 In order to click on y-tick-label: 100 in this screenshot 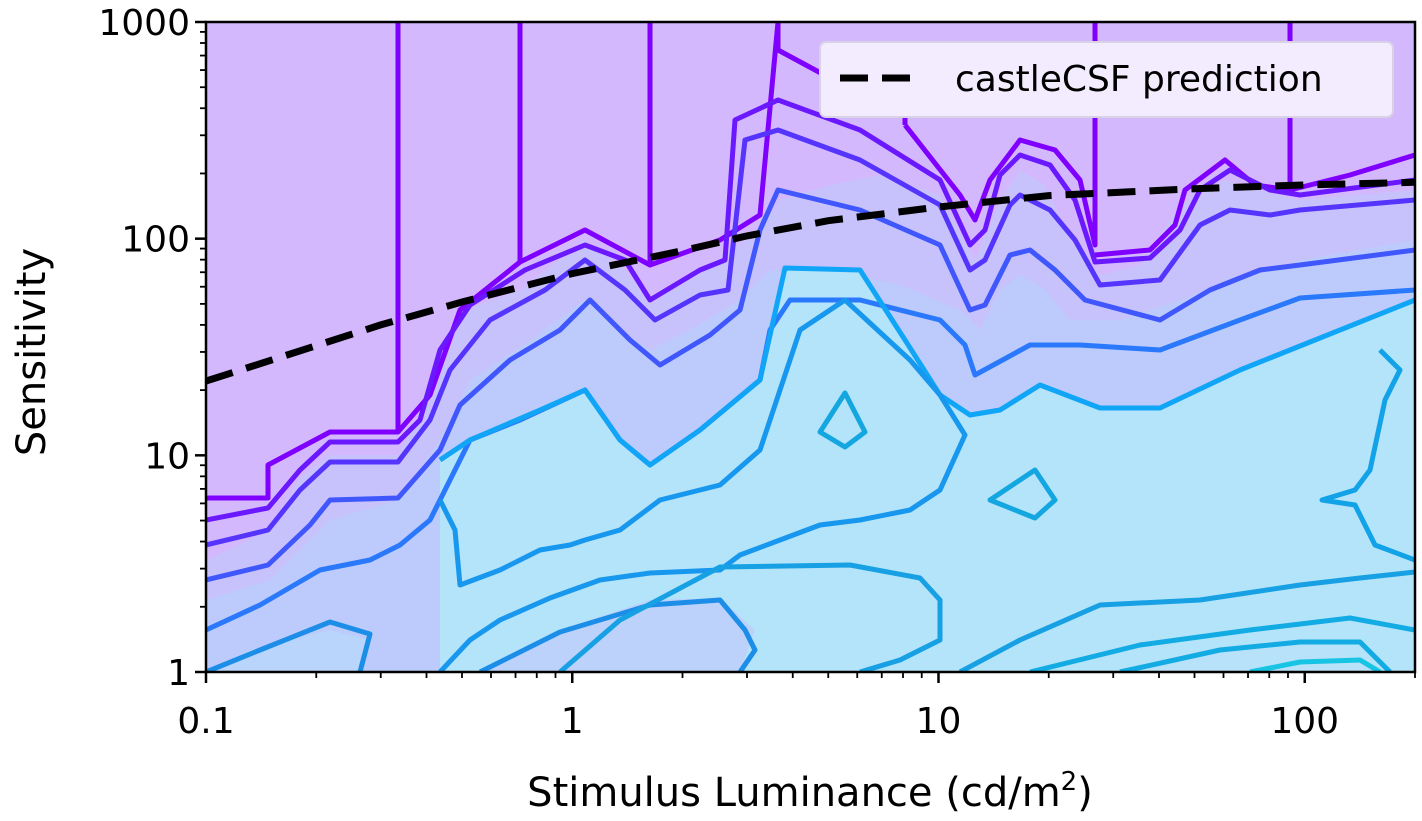, I will do `click(155, 240)`.